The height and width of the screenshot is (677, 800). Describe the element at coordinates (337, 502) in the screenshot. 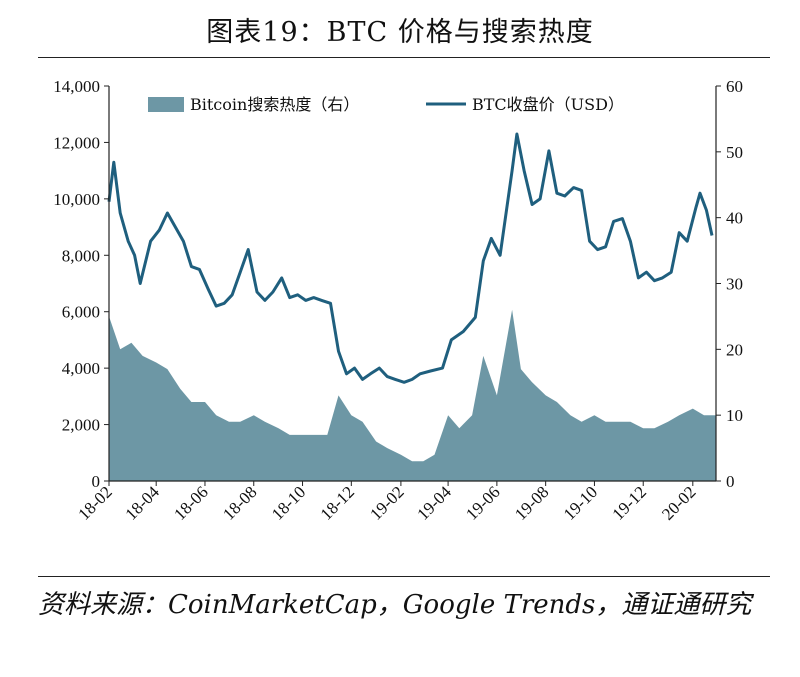

I see `x-axis-tick-label: 18-12` at that location.